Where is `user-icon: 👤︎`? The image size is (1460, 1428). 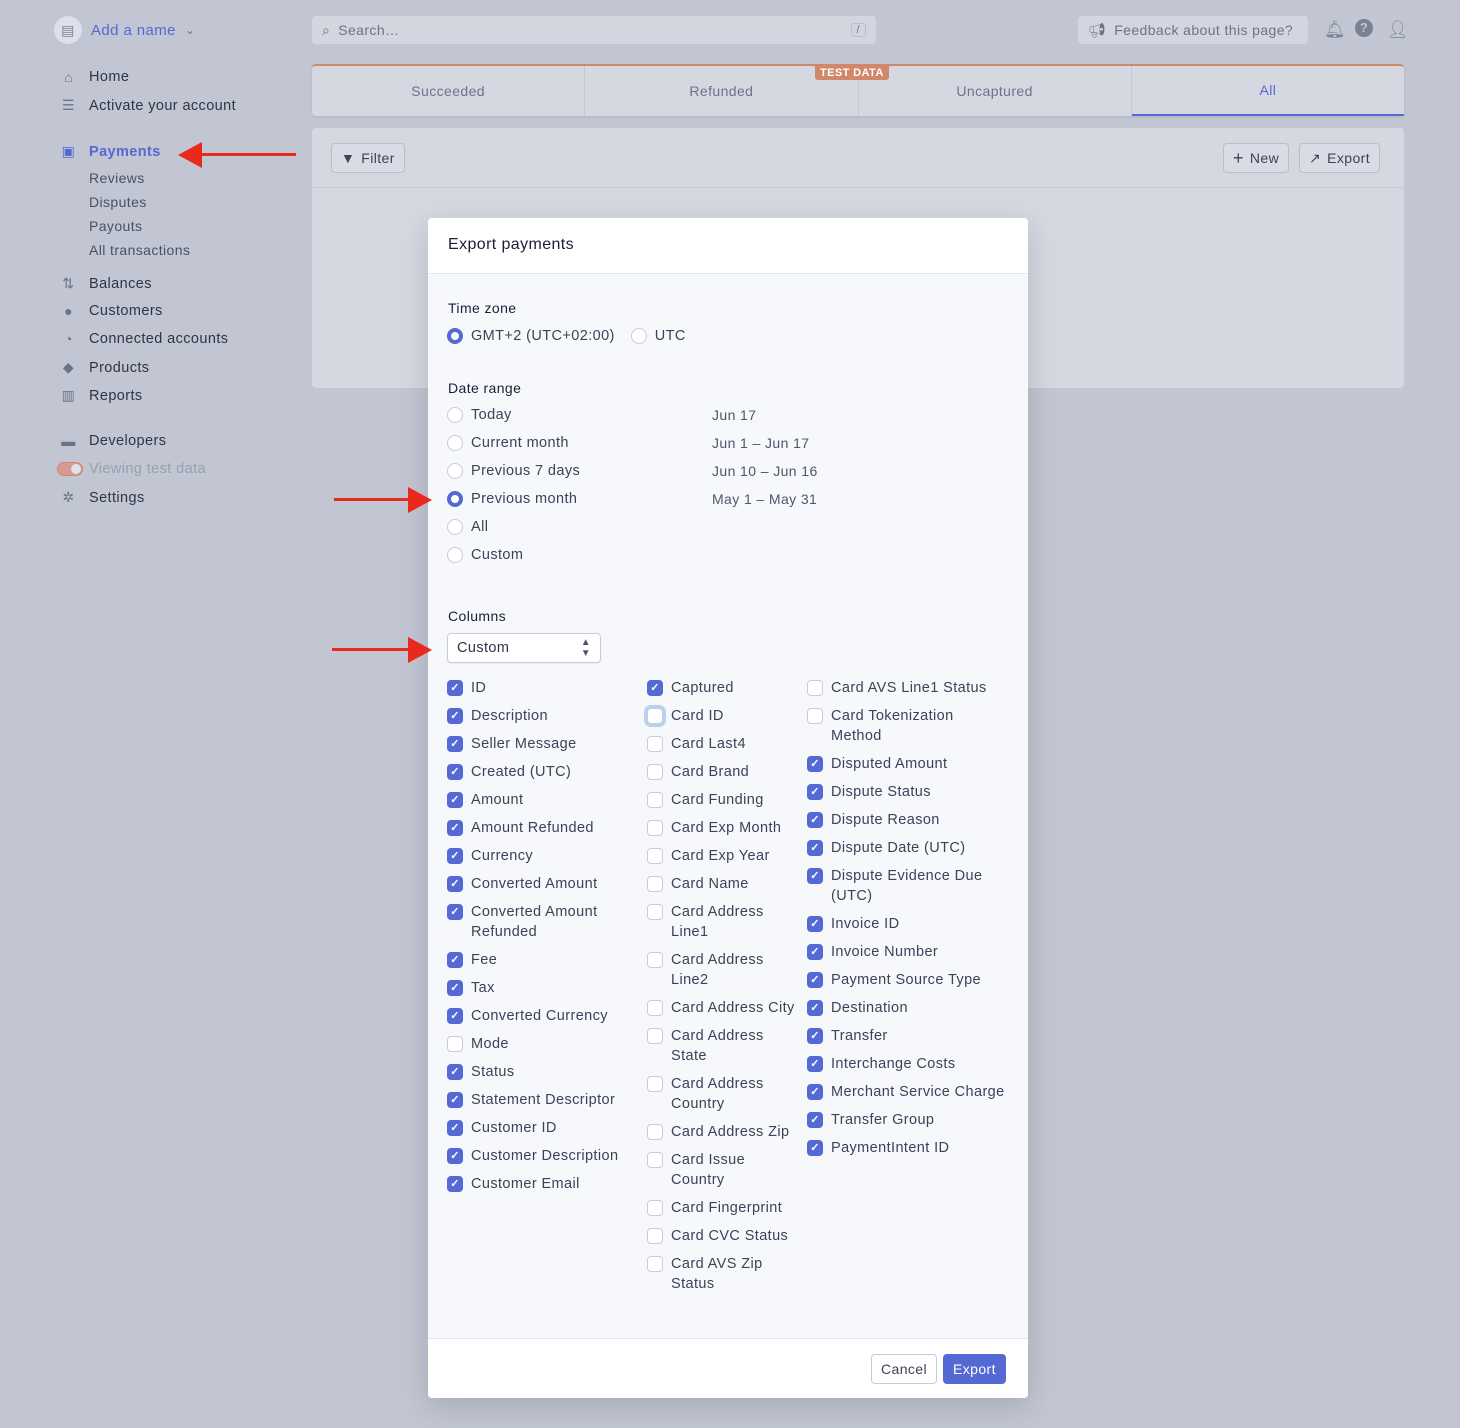
user-icon: 👤︎ is located at coordinates (1398, 29).